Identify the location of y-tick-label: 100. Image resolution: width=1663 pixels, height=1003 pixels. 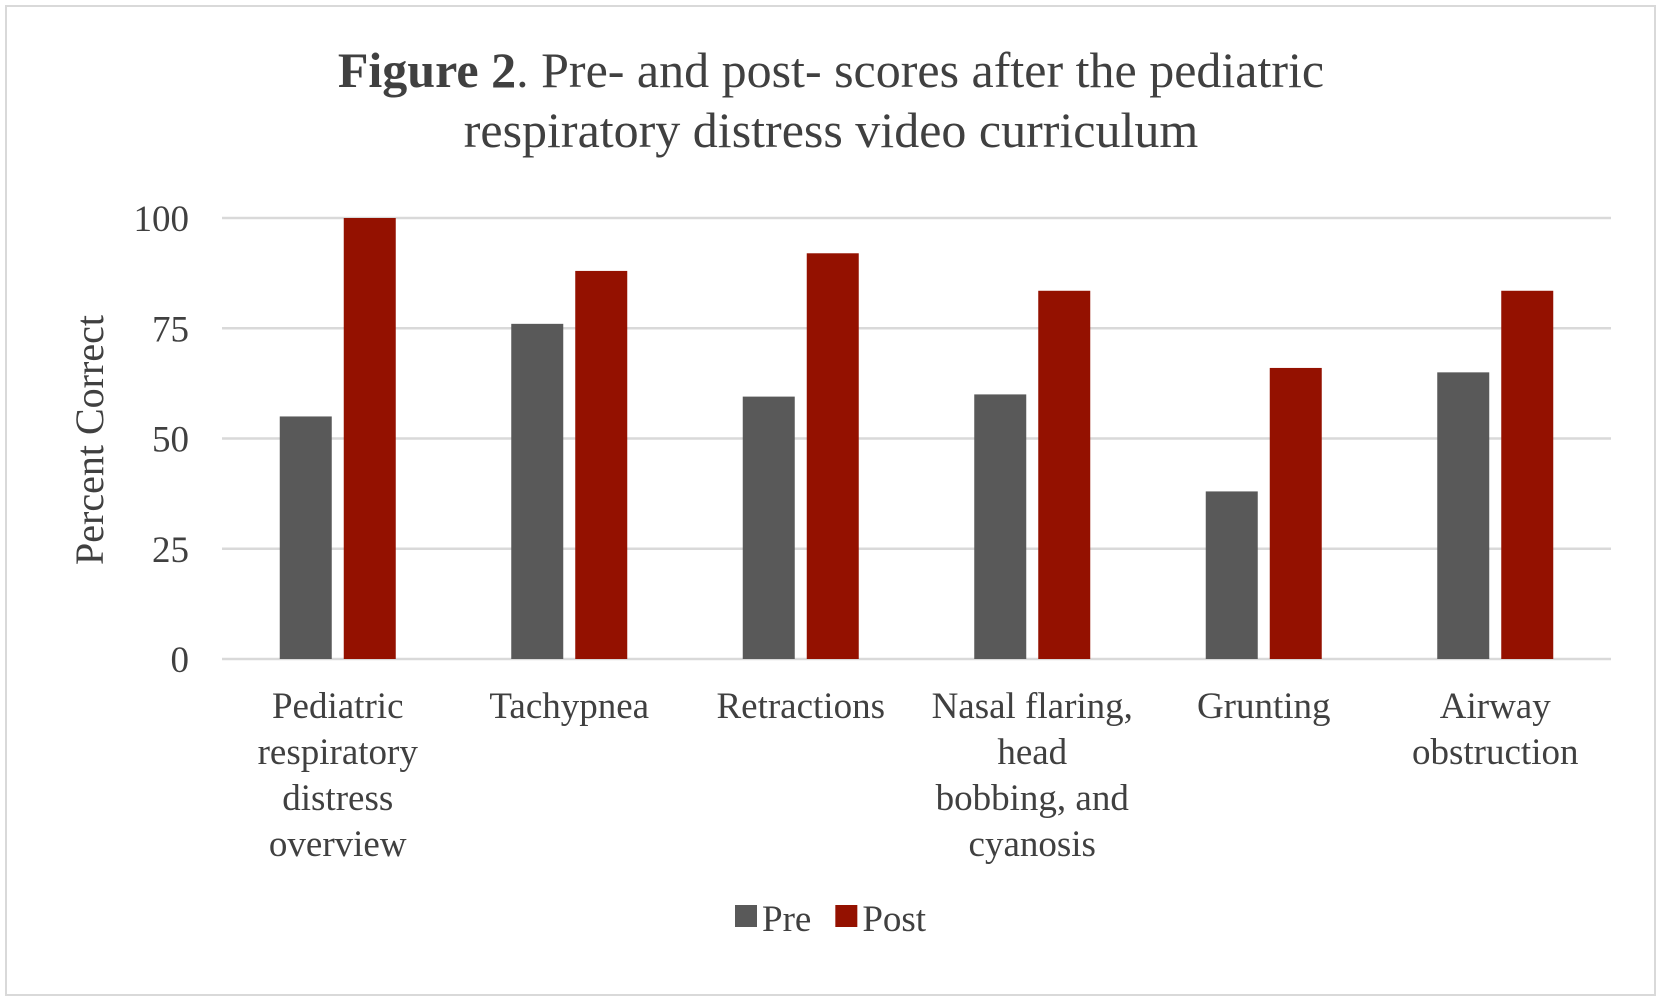
(162, 219).